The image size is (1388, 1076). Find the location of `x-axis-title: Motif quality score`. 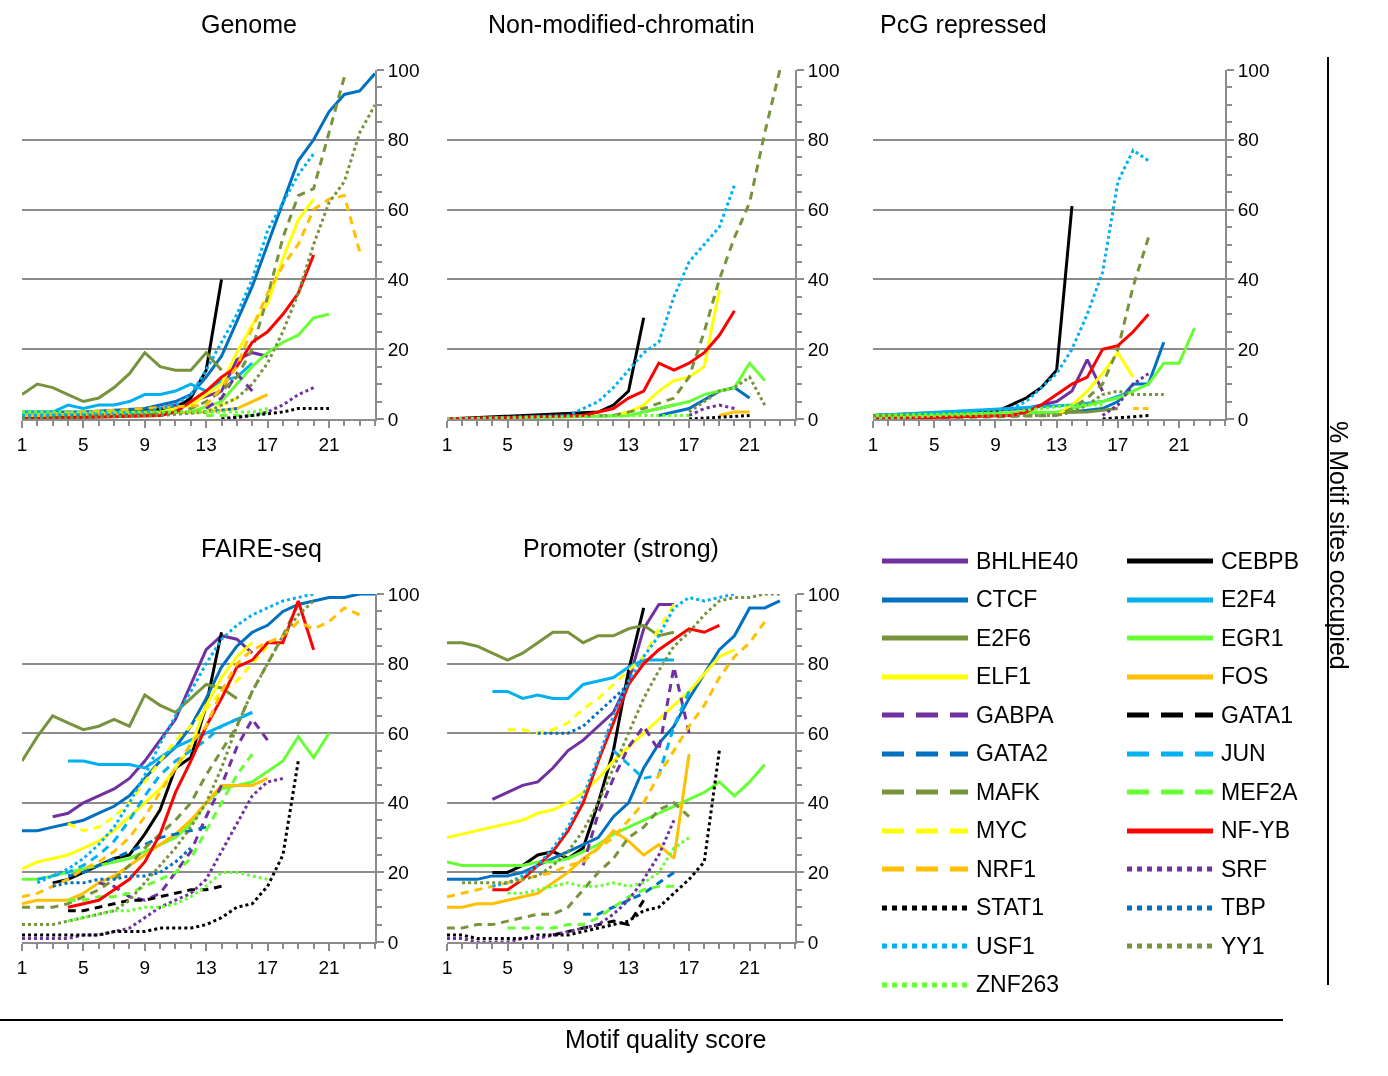

x-axis-title: Motif quality score is located at coordinates (666, 1039).